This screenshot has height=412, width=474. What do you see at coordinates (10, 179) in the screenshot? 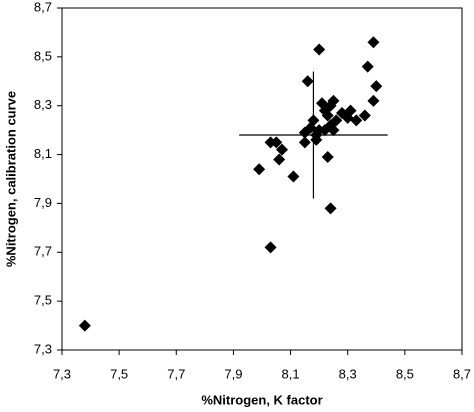
I see `y-axis-title: %Nitrogen, calibration curve` at bounding box center [10, 179].